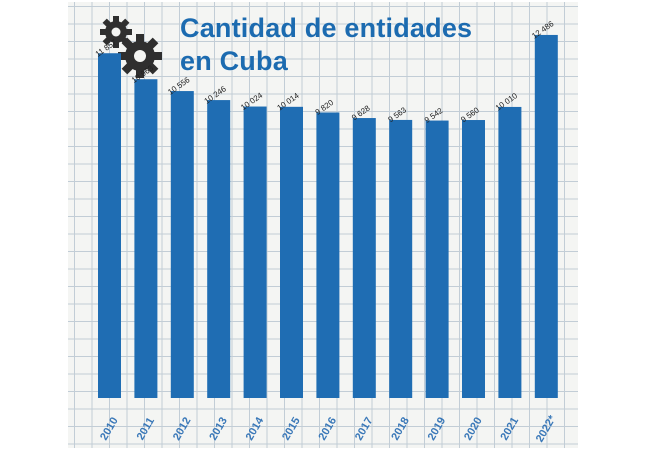  I want to click on x-tick-label: 2015, so click(291, 428).